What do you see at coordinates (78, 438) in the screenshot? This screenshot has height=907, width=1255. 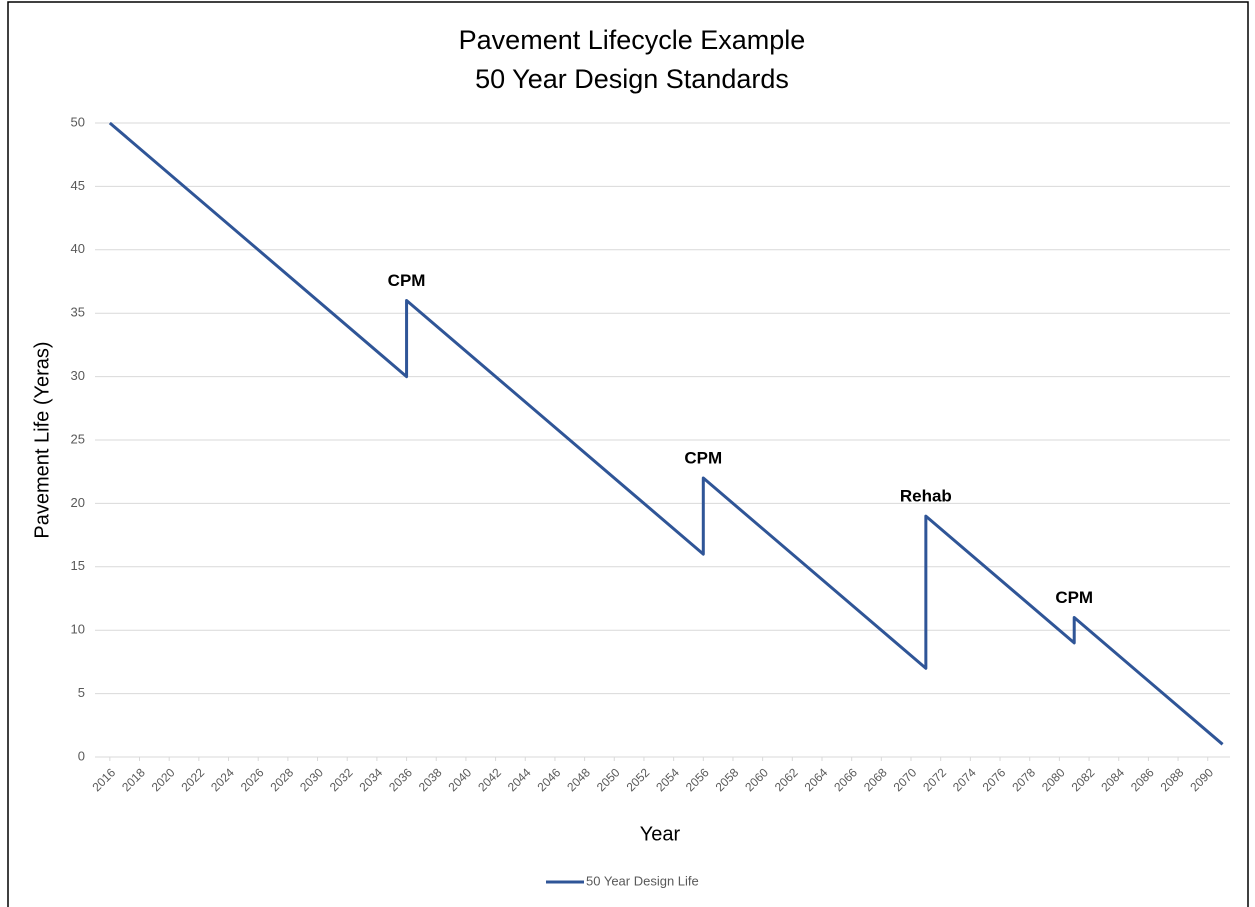 I see `y-tick-label: 25` at bounding box center [78, 438].